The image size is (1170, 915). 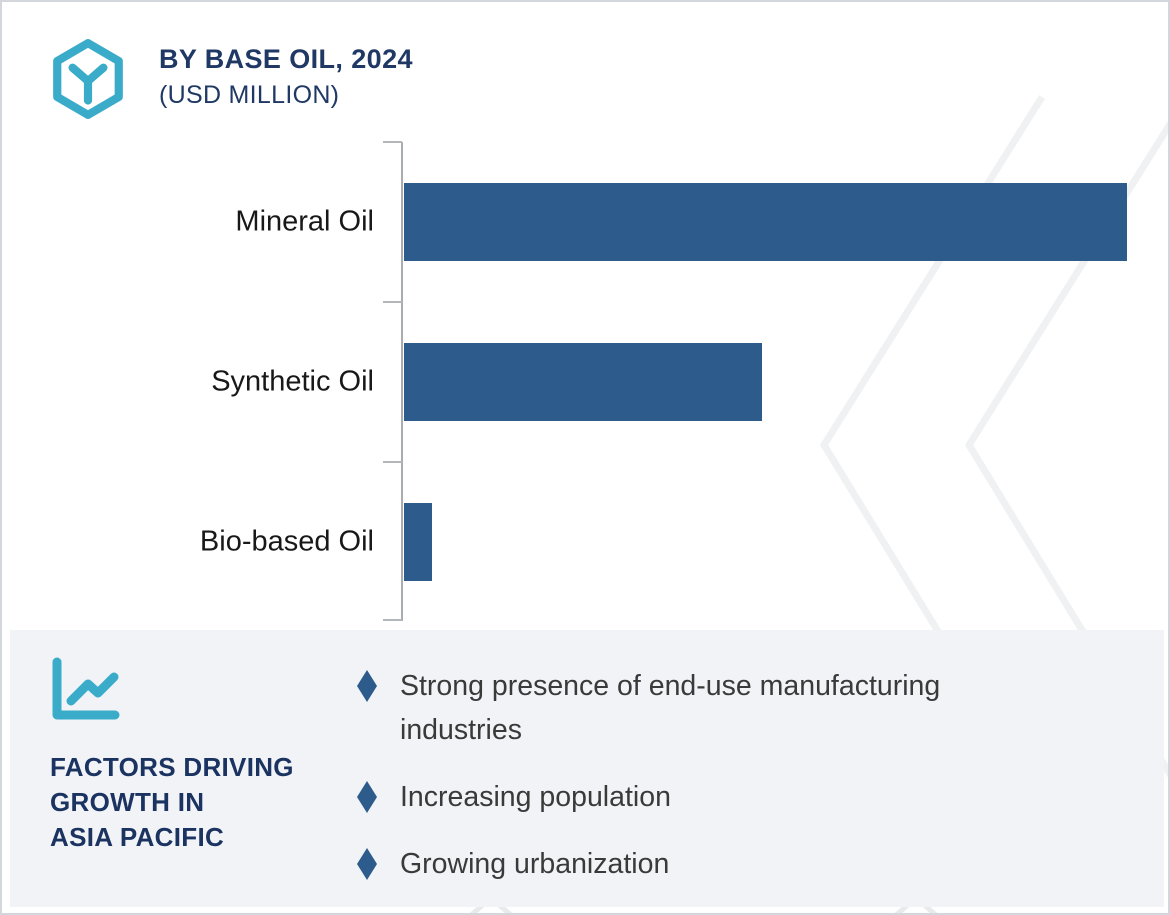 I want to click on line-chart-icon, so click(x=86, y=688).